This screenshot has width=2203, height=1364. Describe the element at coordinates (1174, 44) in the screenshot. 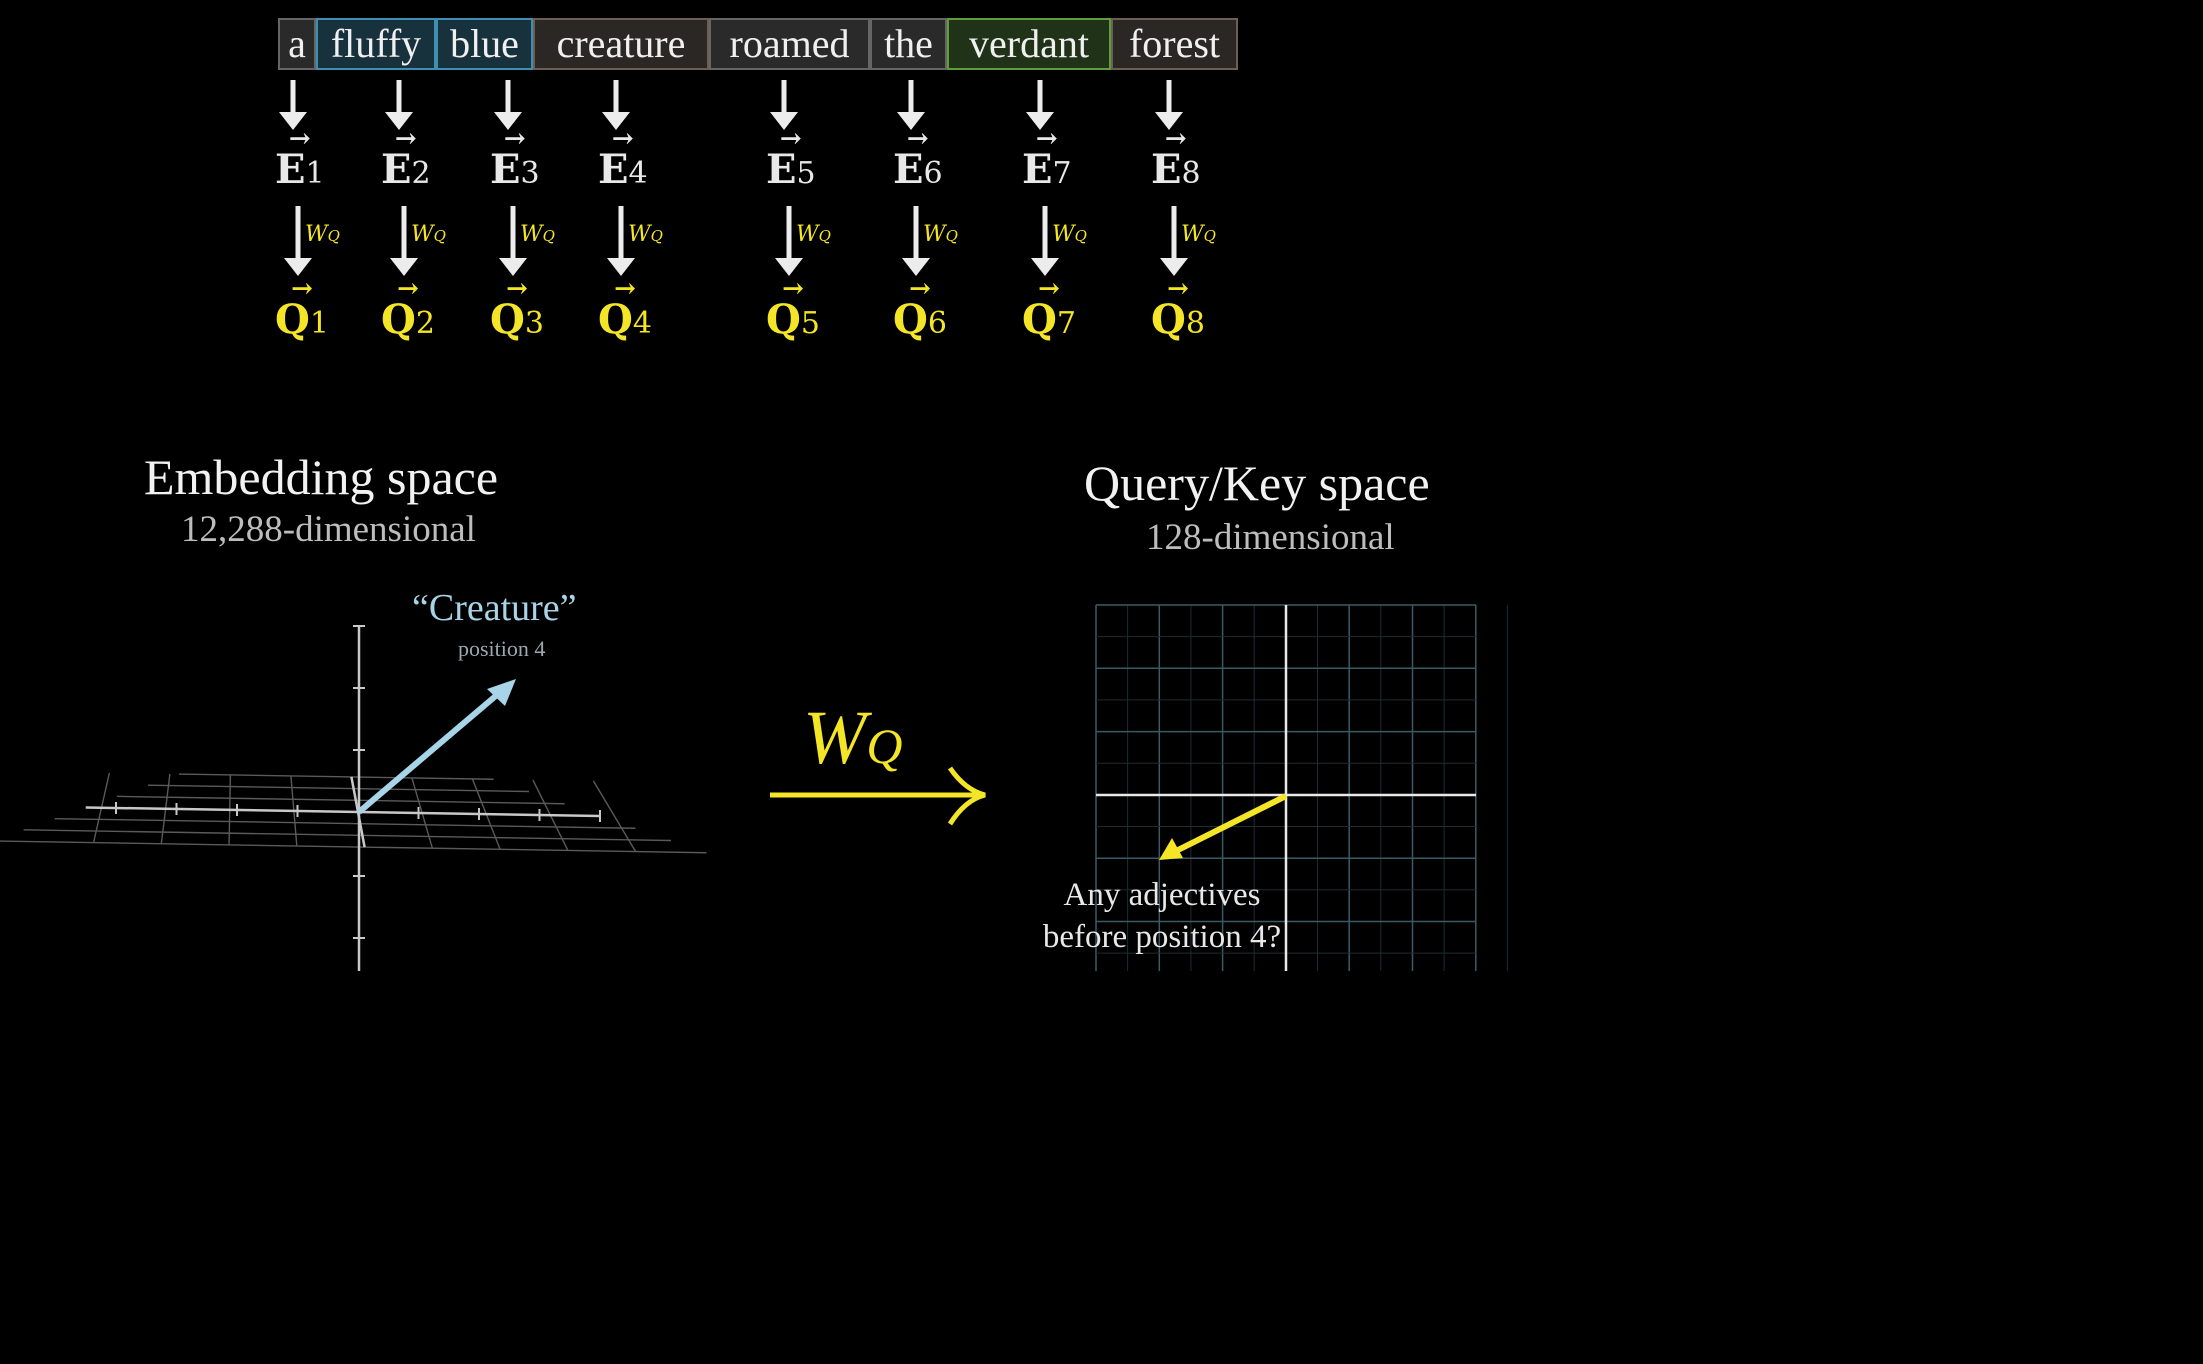

I see `token-8: forest` at that location.